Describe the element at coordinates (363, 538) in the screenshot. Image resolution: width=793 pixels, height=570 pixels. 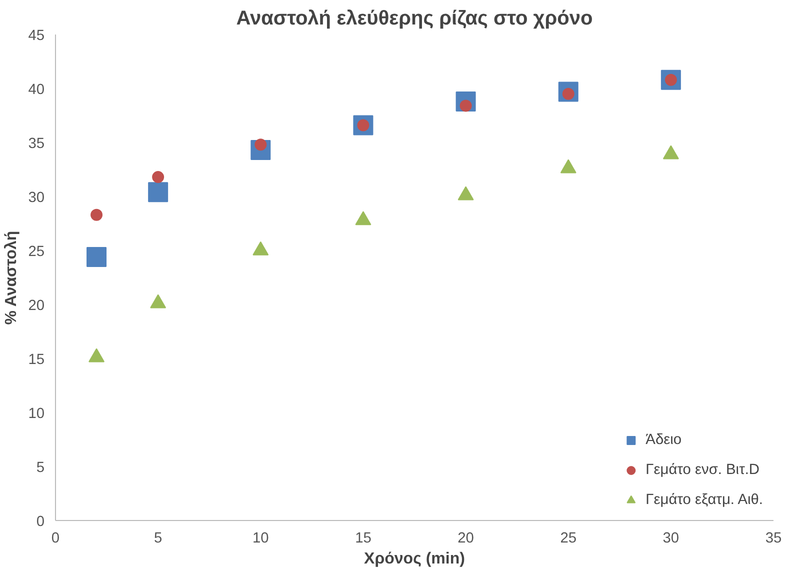
I see `x-tick-label: 15` at that location.